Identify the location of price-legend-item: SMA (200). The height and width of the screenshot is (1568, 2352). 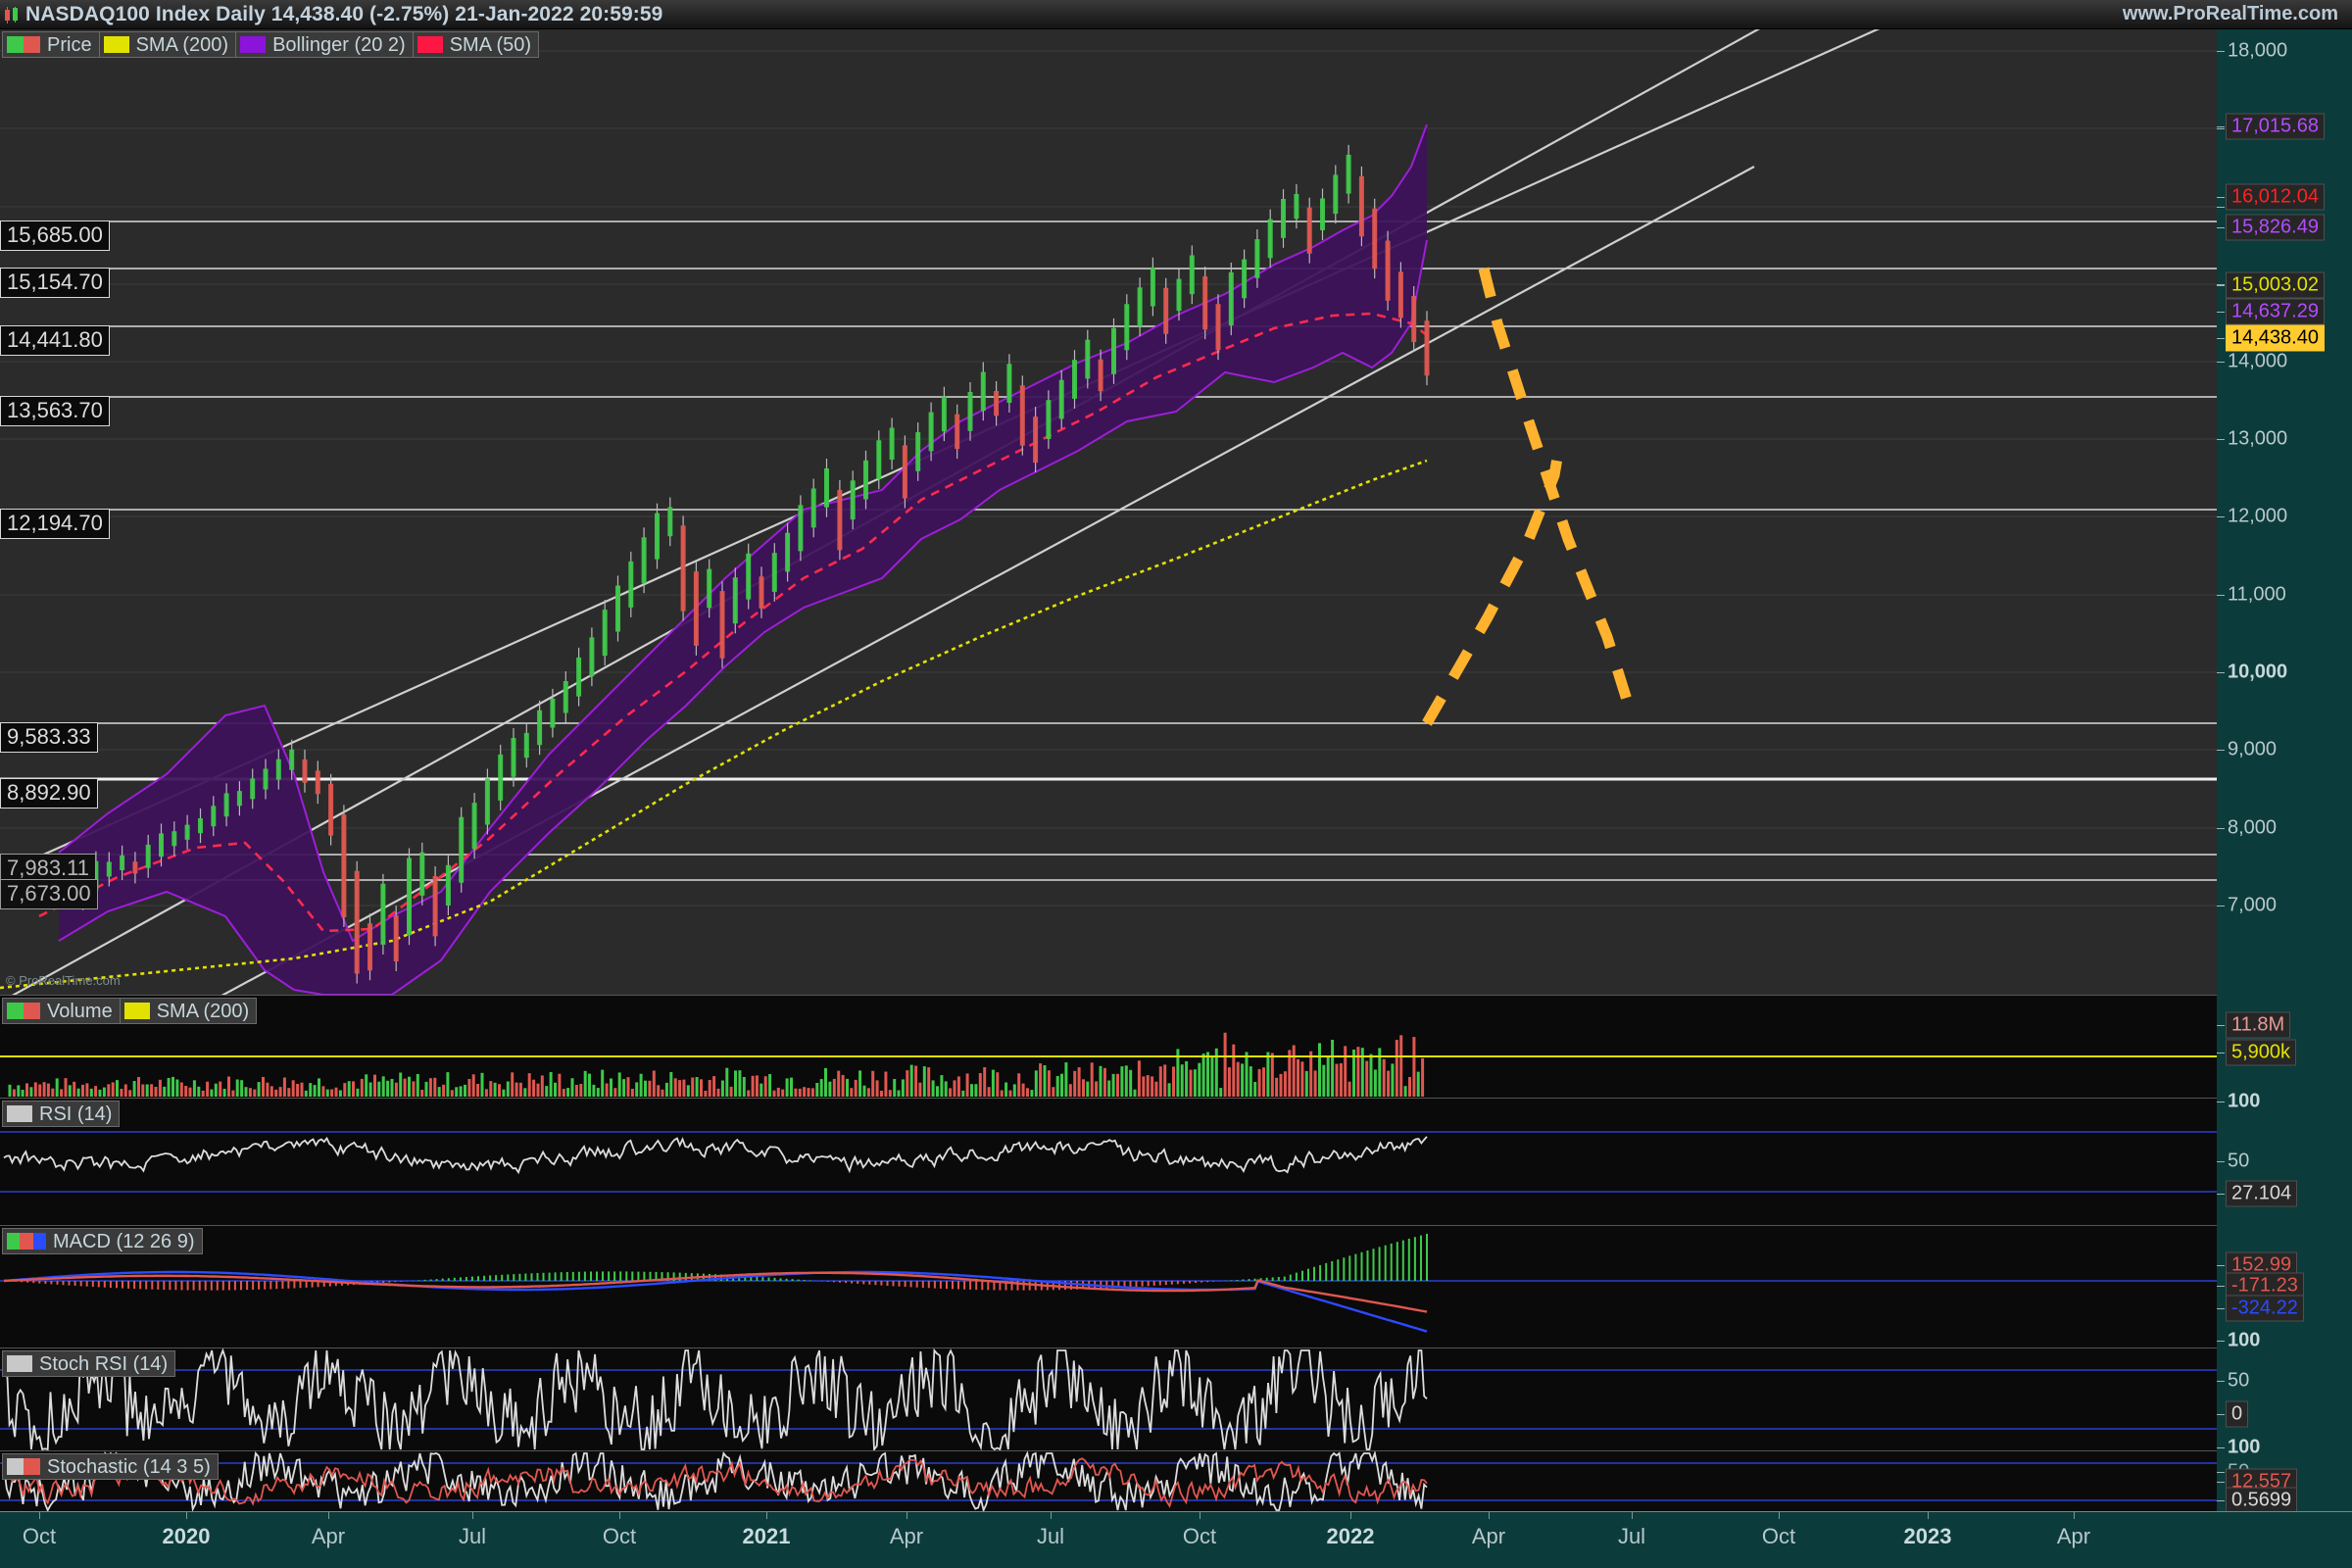
(167, 44).